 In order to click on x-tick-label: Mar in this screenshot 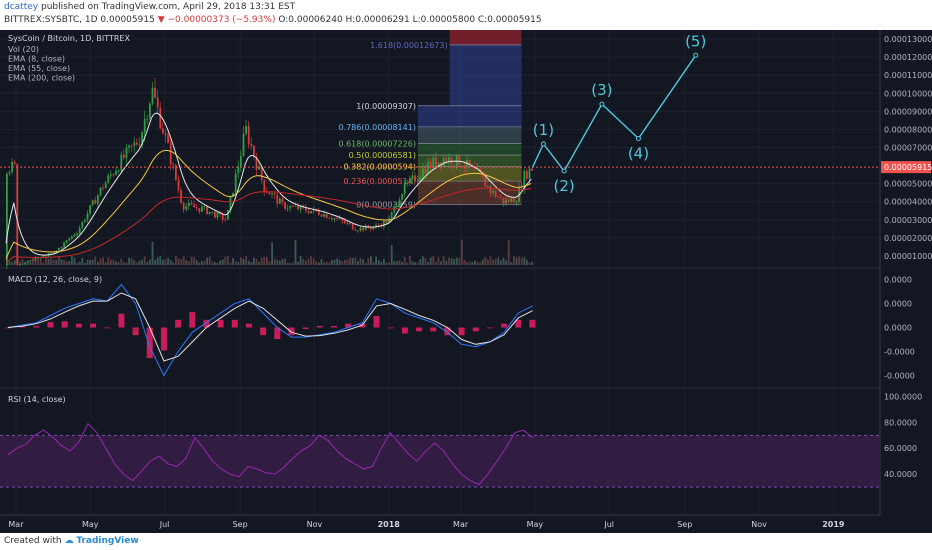, I will do `click(461, 524)`.